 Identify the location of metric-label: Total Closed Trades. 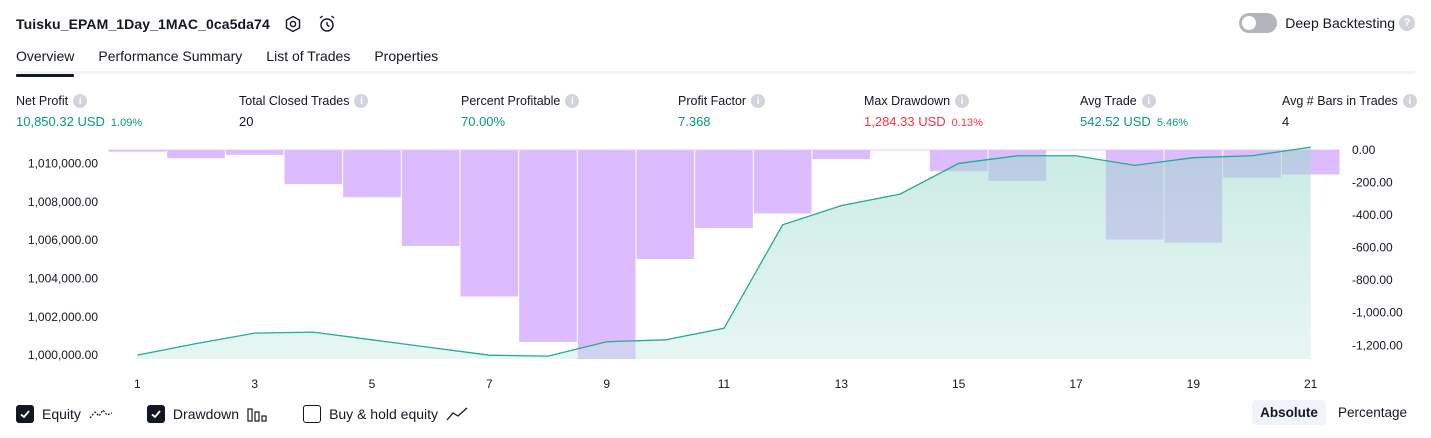
(294, 101).